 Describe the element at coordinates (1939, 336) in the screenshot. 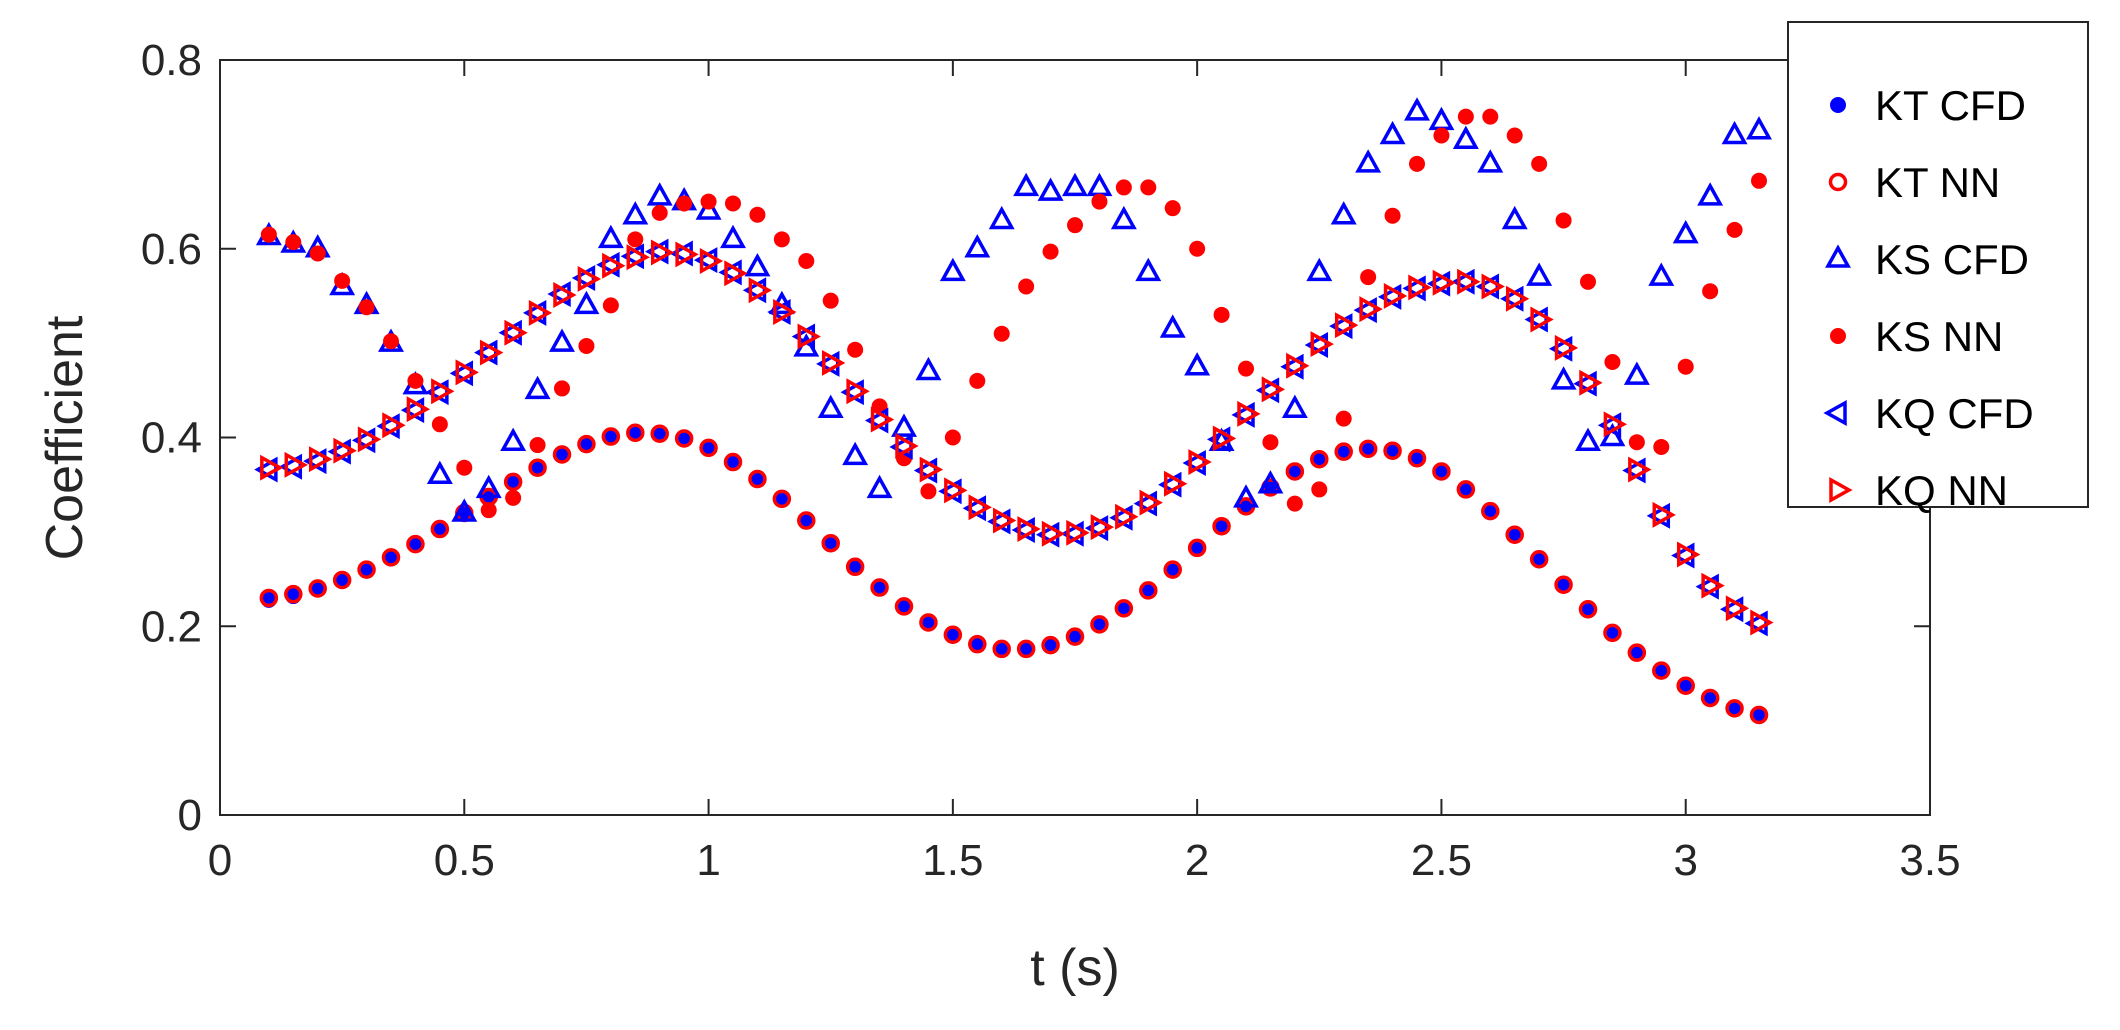

I see `legend-label: KS NN` at that location.